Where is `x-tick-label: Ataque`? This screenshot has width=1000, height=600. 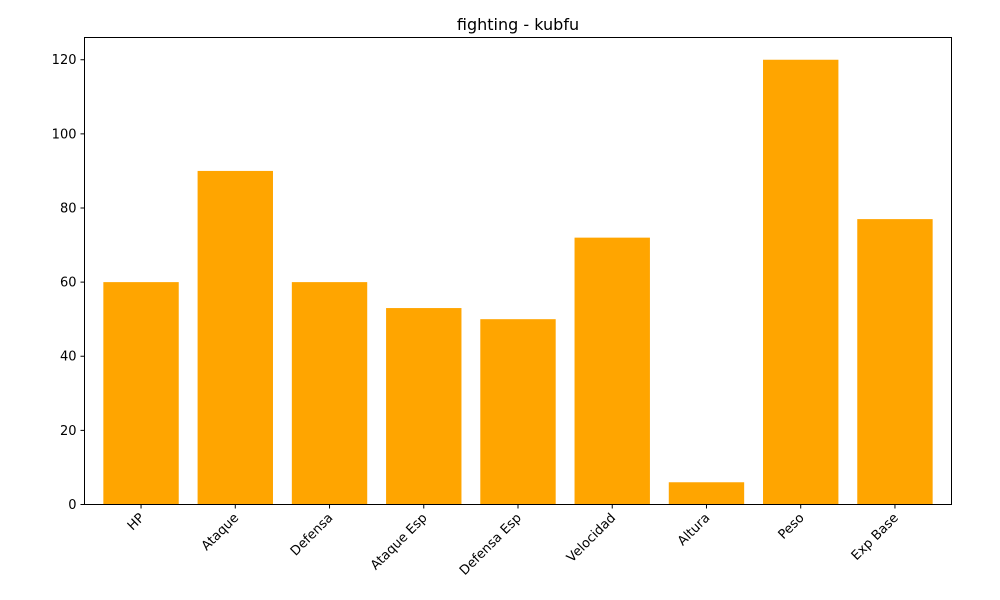 x-tick-label: Ataque is located at coordinates (220, 532).